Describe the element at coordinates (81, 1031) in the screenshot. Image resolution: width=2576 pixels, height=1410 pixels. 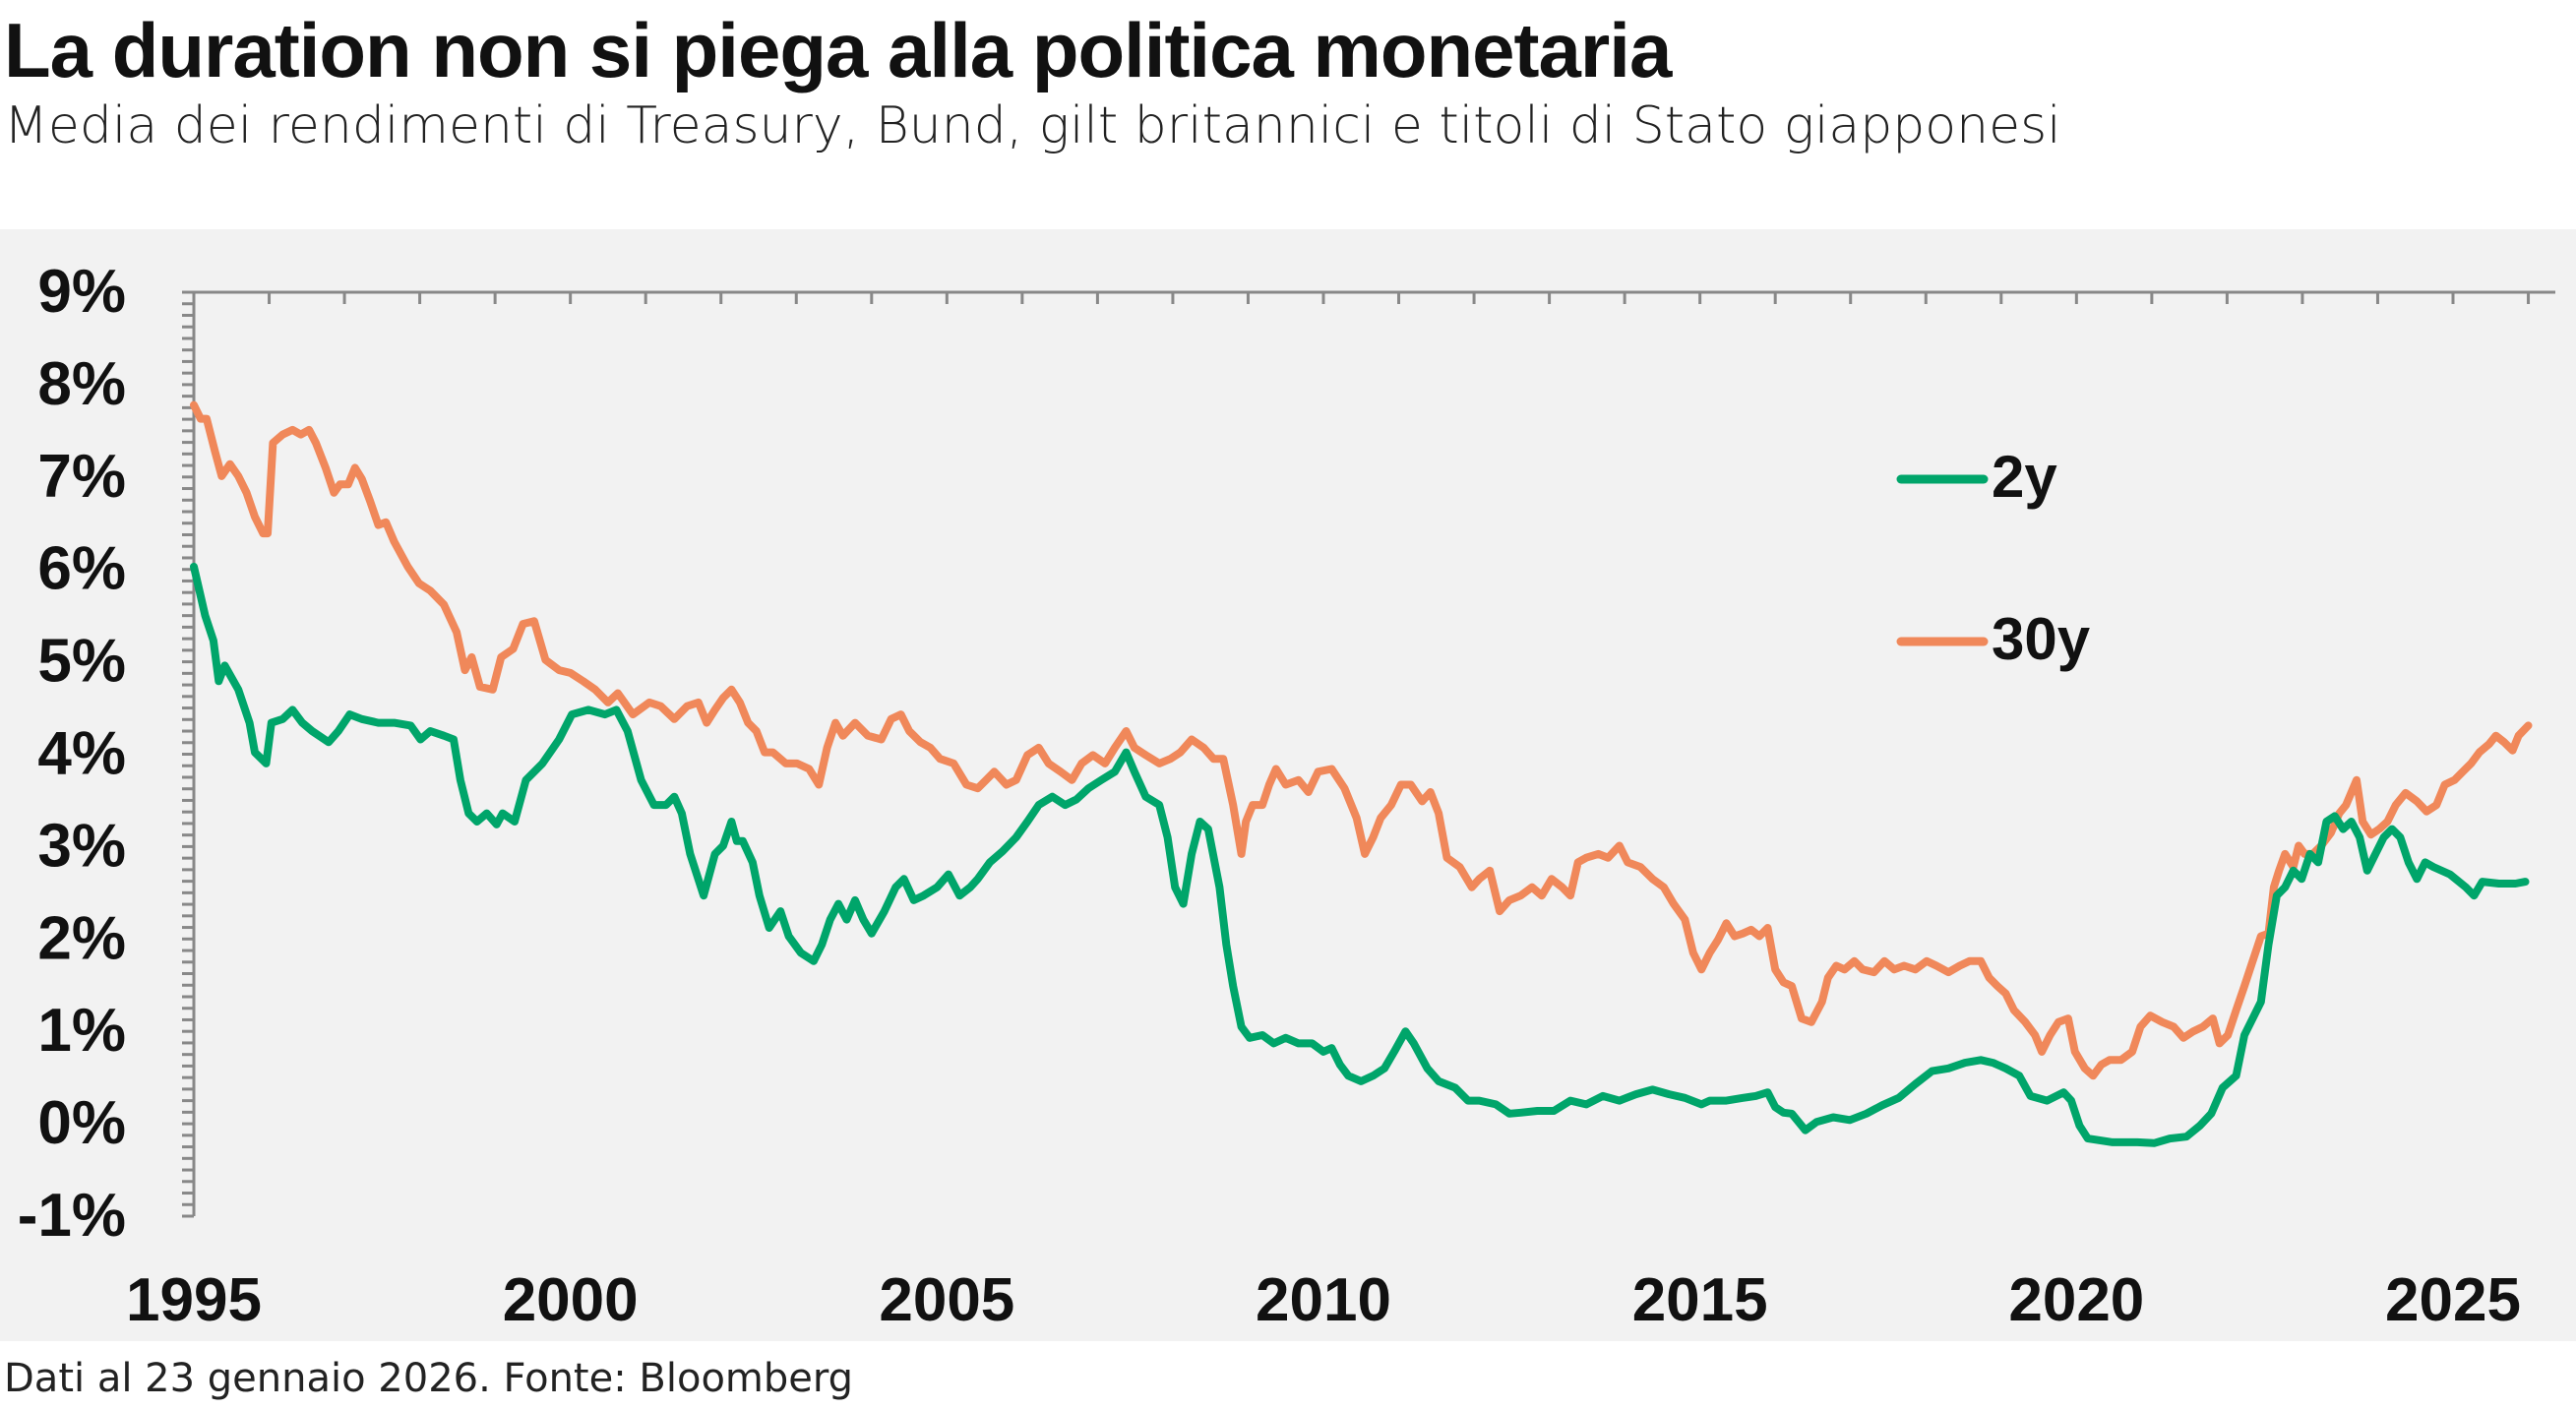
I see `y-tick-label: 1%` at that location.